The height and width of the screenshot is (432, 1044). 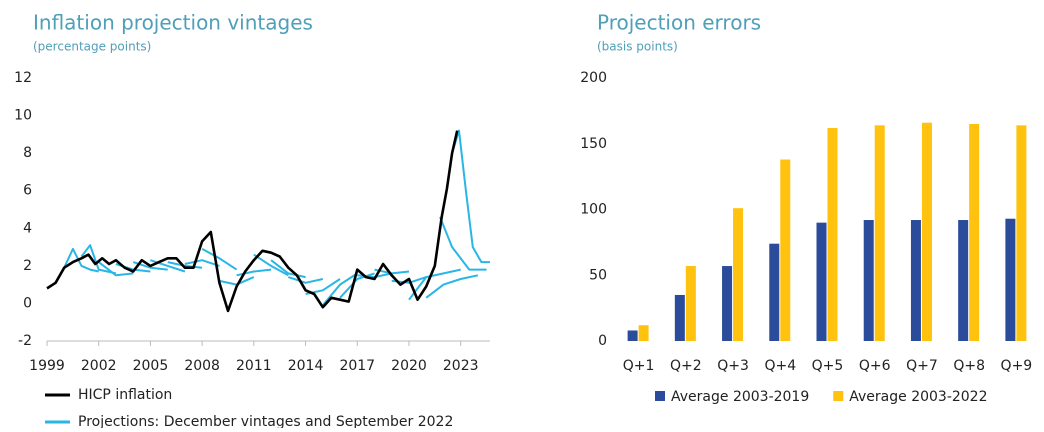 What do you see at coordinates (202, 366) in the screenshot?
I see `x-tick-label: 2008` at bounding box center [202, 366].